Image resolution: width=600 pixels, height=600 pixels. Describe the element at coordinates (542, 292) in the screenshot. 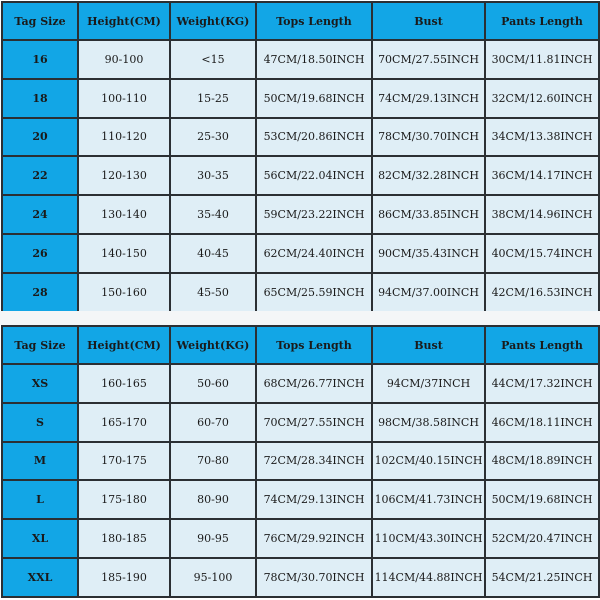

I see `table-cell: 42CM/16.53INCH` at that location.